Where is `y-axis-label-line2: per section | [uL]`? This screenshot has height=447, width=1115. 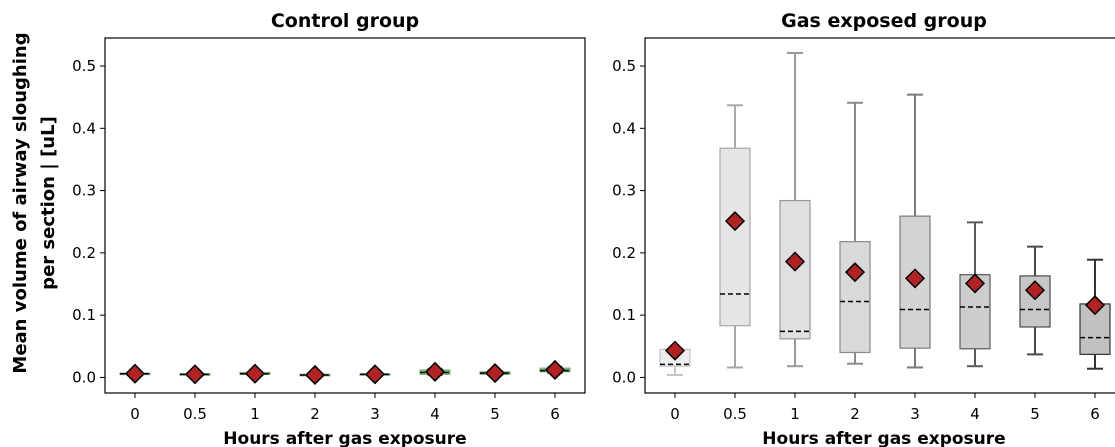 y-axis-label-line2: per section | [uL] is located at coordinates (48, 203).